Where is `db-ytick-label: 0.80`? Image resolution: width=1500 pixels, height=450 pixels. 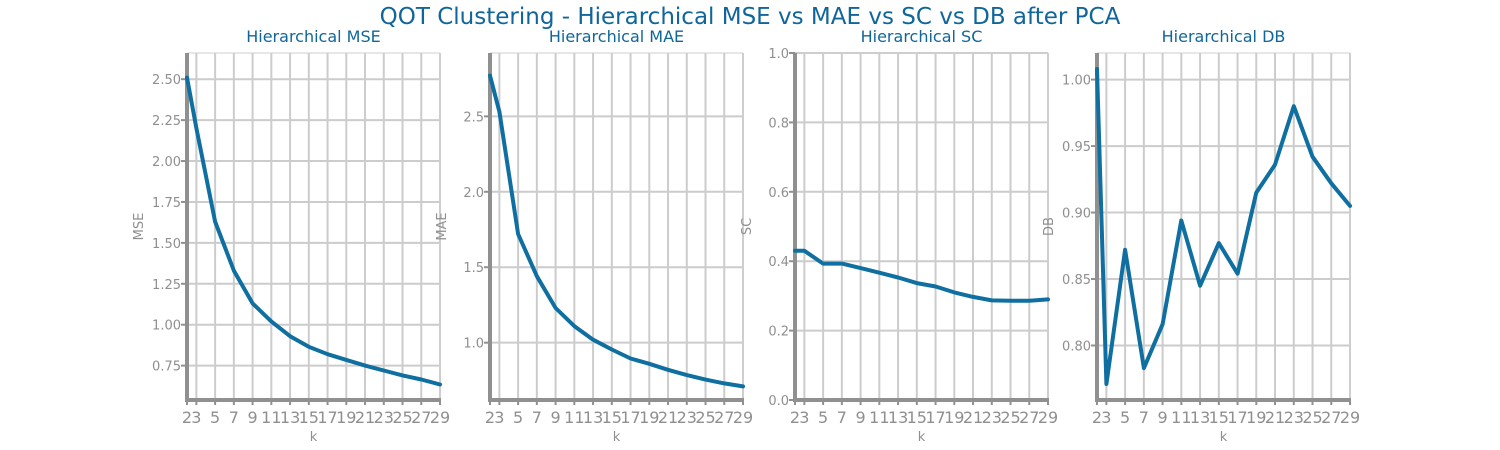
db-ytick-label: 0.80 is located at coordinates (1076, 346).